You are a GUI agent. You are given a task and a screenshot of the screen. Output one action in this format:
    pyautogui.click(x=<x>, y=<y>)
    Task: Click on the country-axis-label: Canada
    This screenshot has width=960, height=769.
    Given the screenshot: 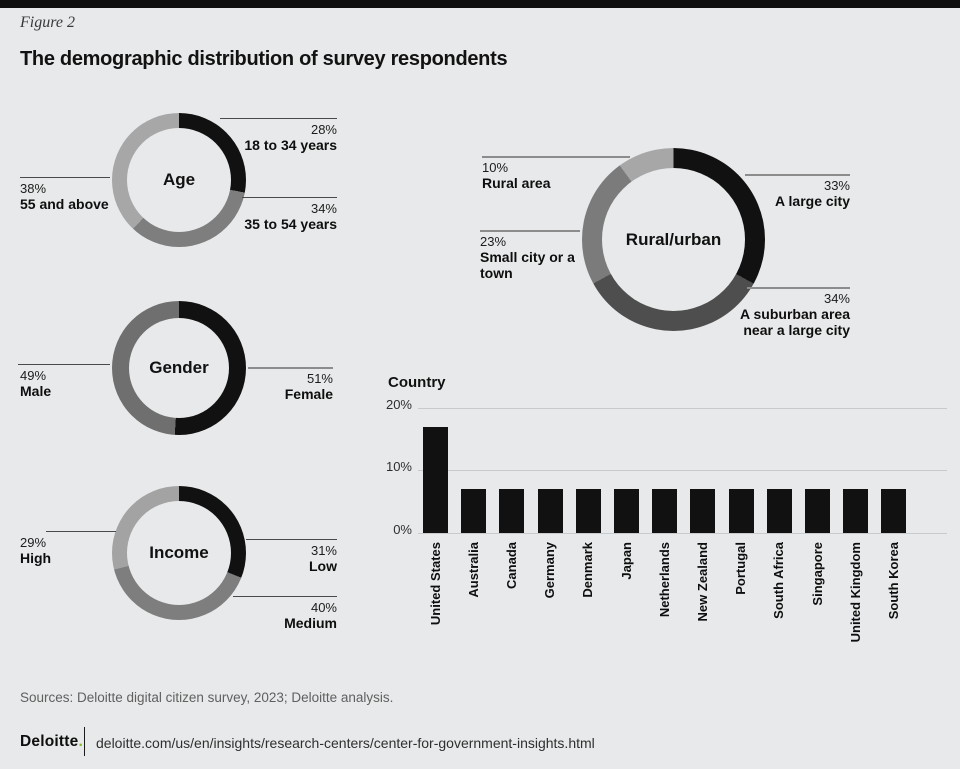 What is the action you would take?
    pyautogui.click(x=511, y=565)
    